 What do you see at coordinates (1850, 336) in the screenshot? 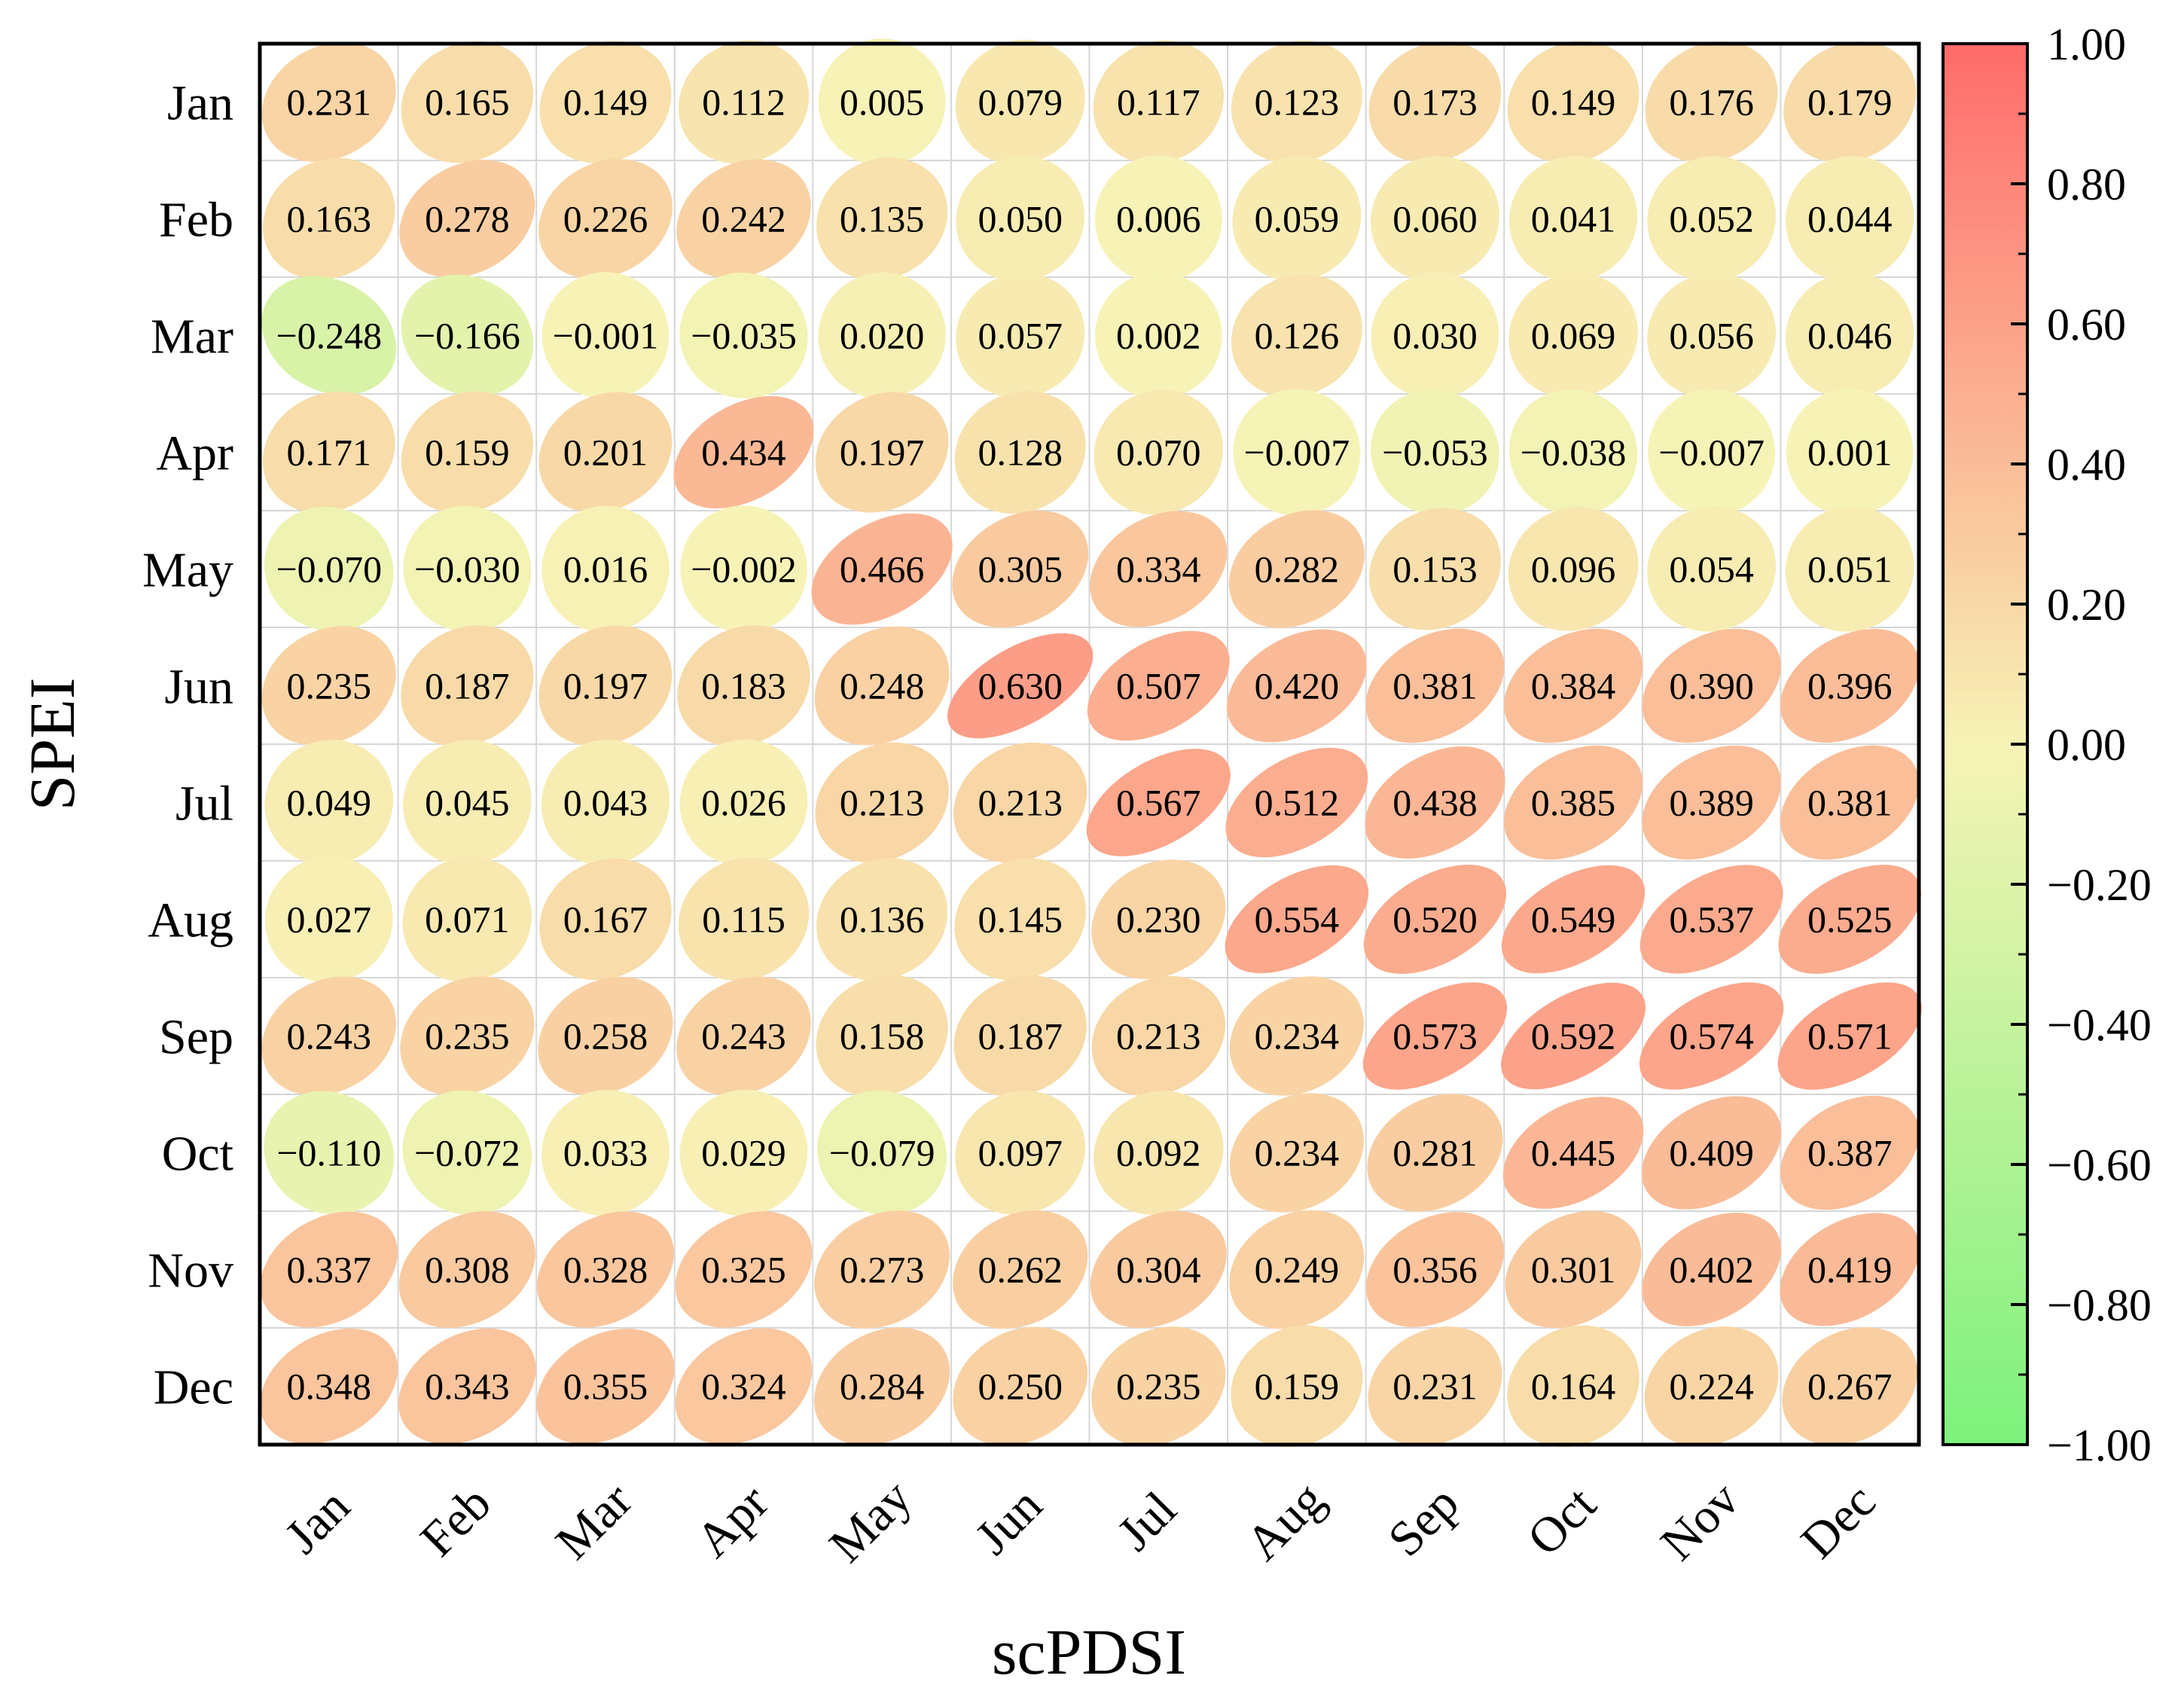
I see `cell-value-label: 0.046` at bounding box center [1850, 336].